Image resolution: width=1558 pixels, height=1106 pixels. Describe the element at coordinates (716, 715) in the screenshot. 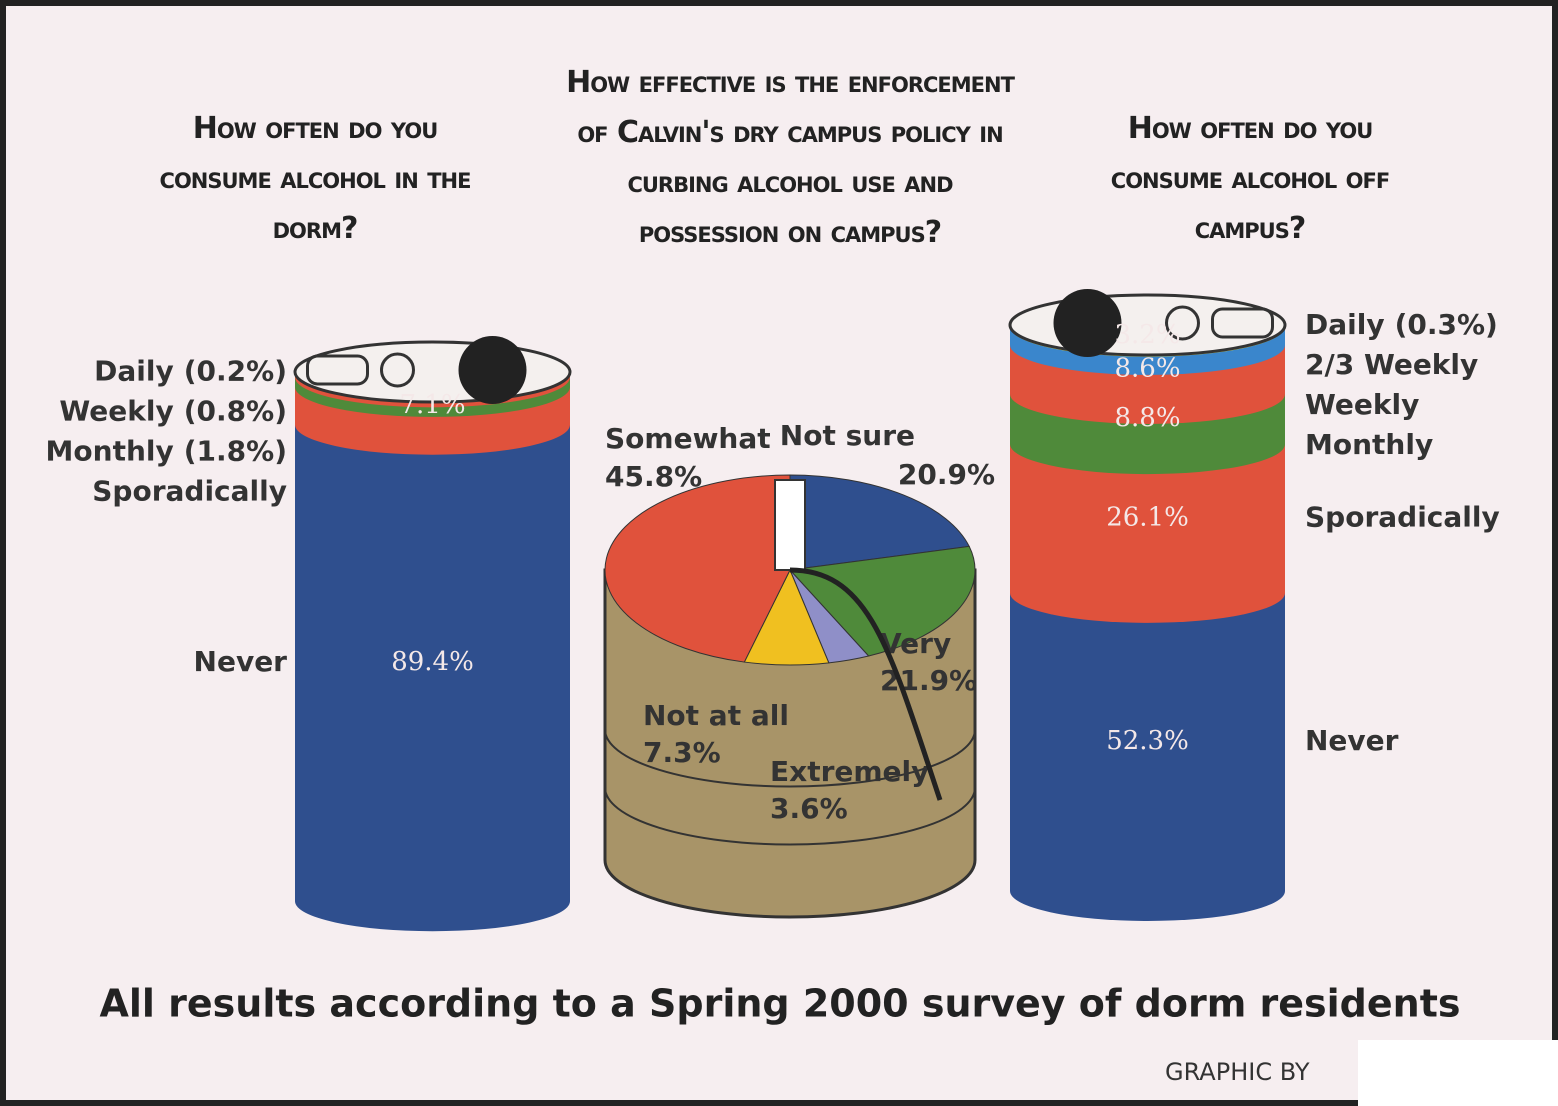

I see `category-label: Not at all` at that location.